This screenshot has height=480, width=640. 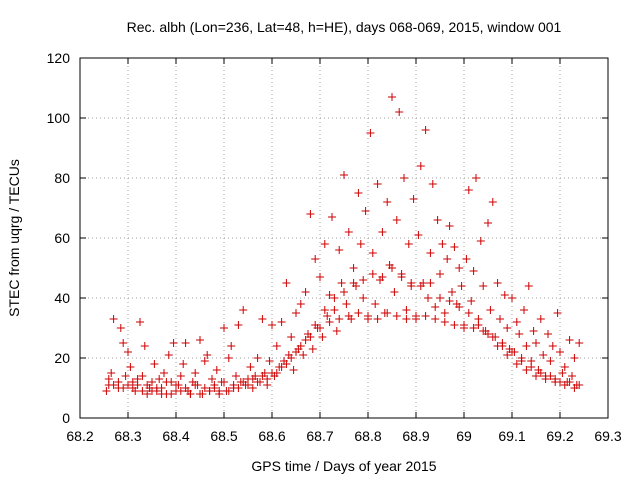 I want to click on x-tick-label: 69, so click(x=464, y=436).